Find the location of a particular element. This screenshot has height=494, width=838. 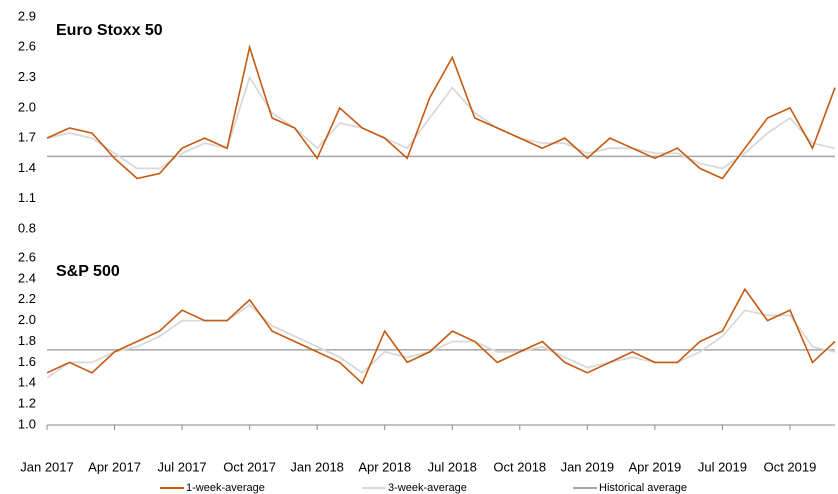

x-tick-label: Apr 2018 is located at coordinates (384, 466).